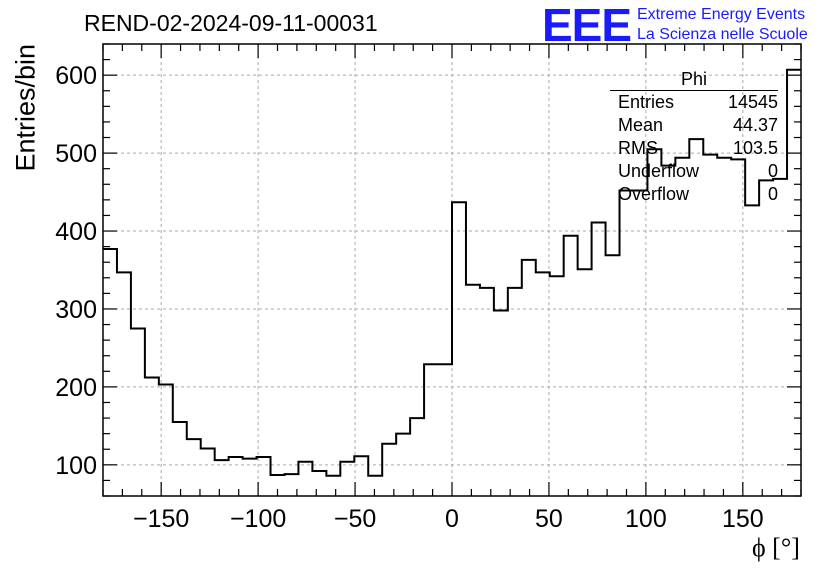 This screenshot has width=836, height=572. Describe the element at coordinates (743, 519) in the screenshot. I see `x-tick-label: 150` at that location.